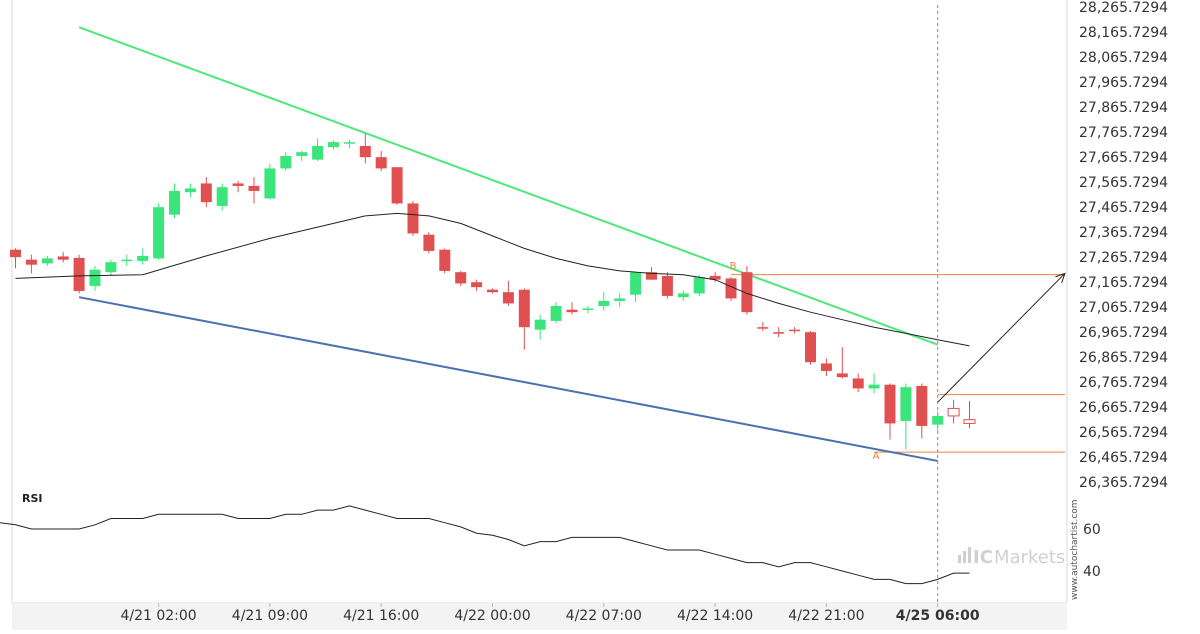 This screenshot has height=634, width=1200. What do you see at coordinates (1123, 233) in the screenshot?
I see `y-tick-label: 27,365.7294` at bounding box center [1123, 233].